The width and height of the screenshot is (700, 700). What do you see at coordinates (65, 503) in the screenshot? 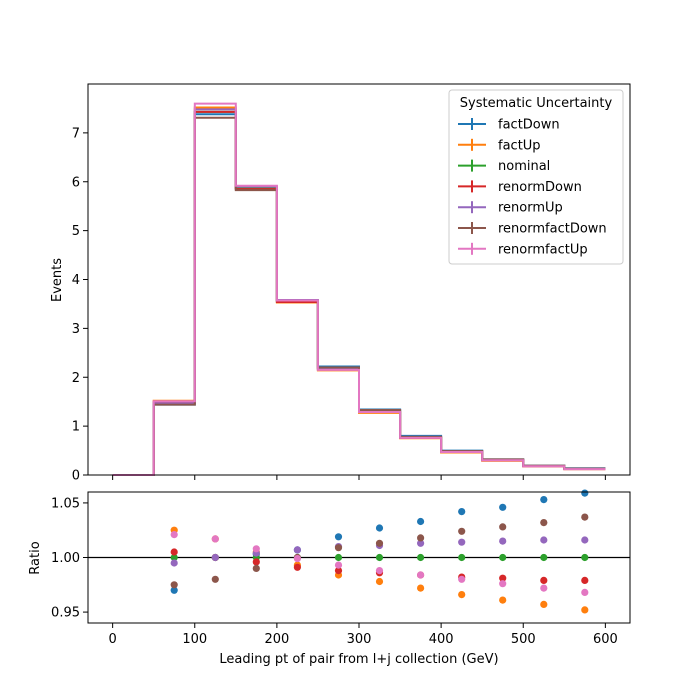
I see `ratio-y-tick-label: 1.05` at bounding box center [65, 503].